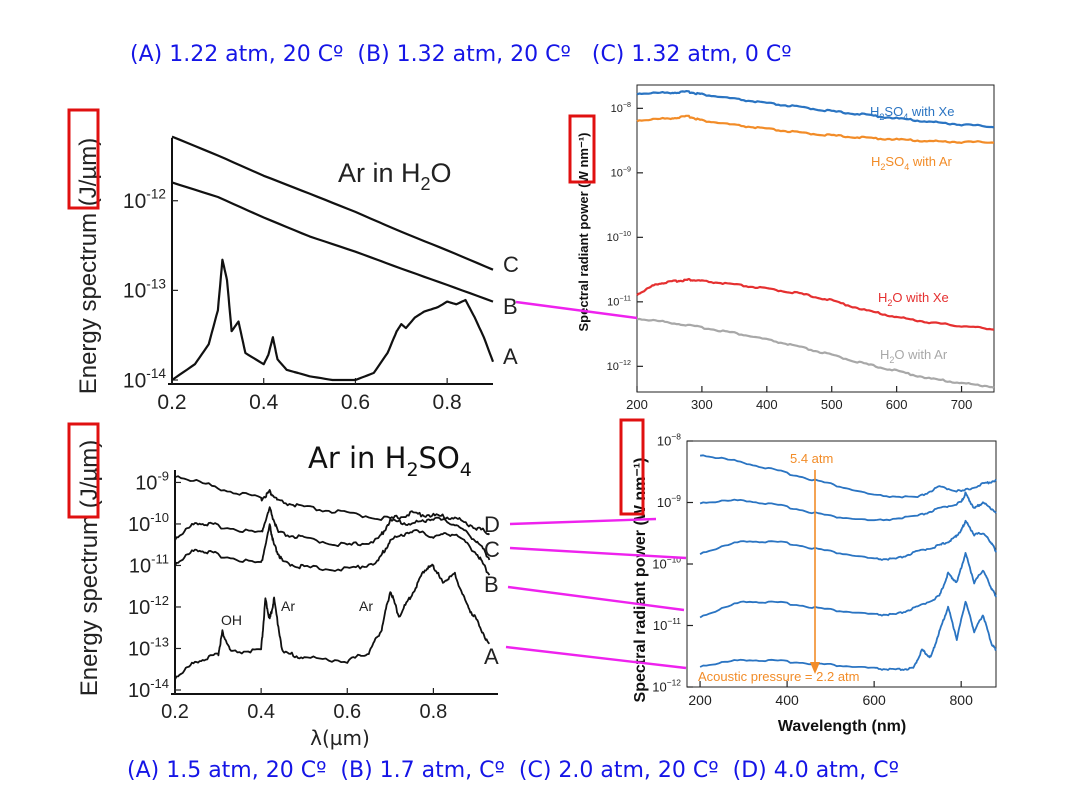 The height and width of the screenshot is (800, 1068). What do you see at coordinates (159, 517) in the screenshot?
I see `tick-exponent: -10` at bounding box center [159, 517].